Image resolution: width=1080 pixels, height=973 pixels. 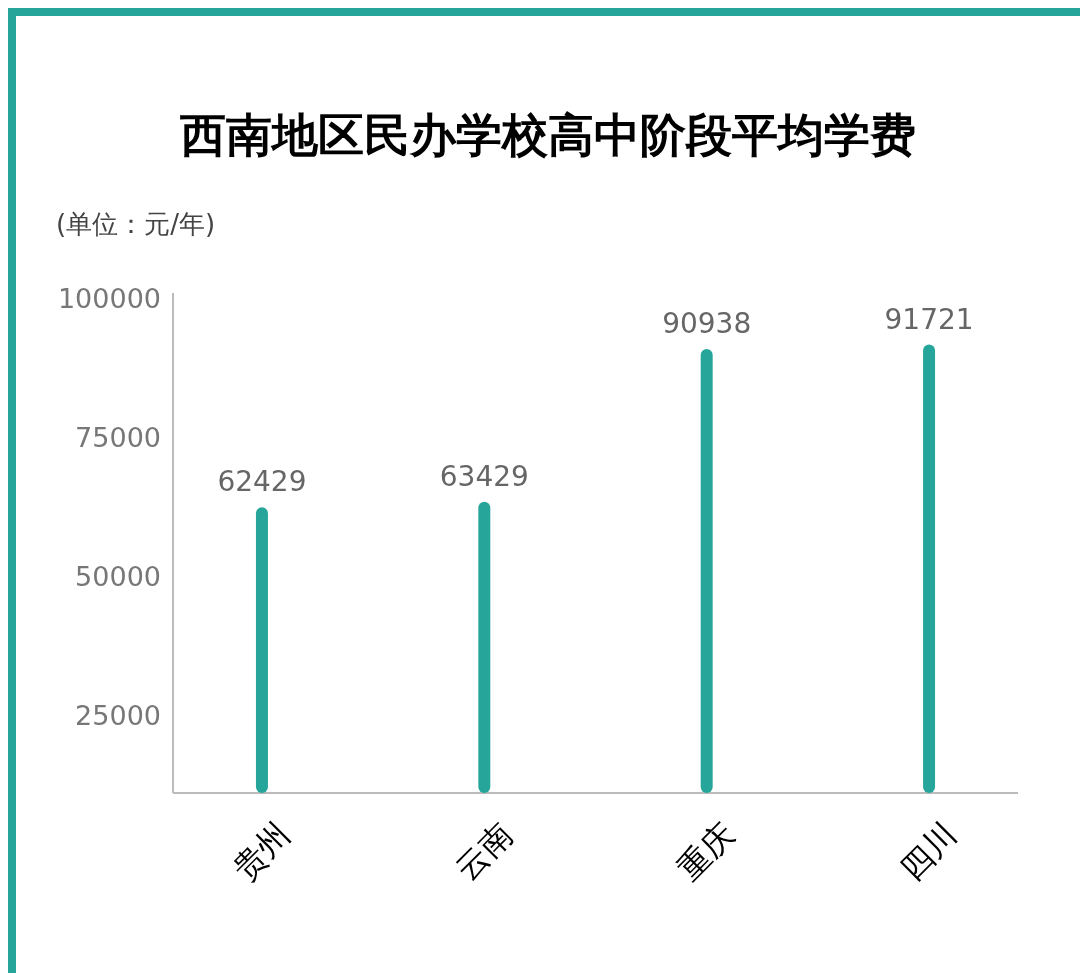 What do you see at coordinates (262, 482) in the screenshot?
I see `data-label: 62429` at bounding box center [262, 482].